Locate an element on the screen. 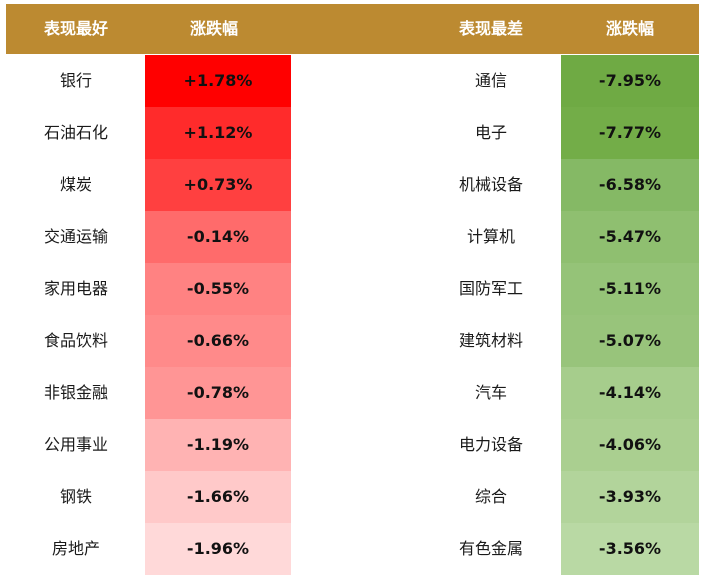 This screenshot has height=580, width=705. worst-sector-name: 建筑材料 is located at coordinates (490, 340).